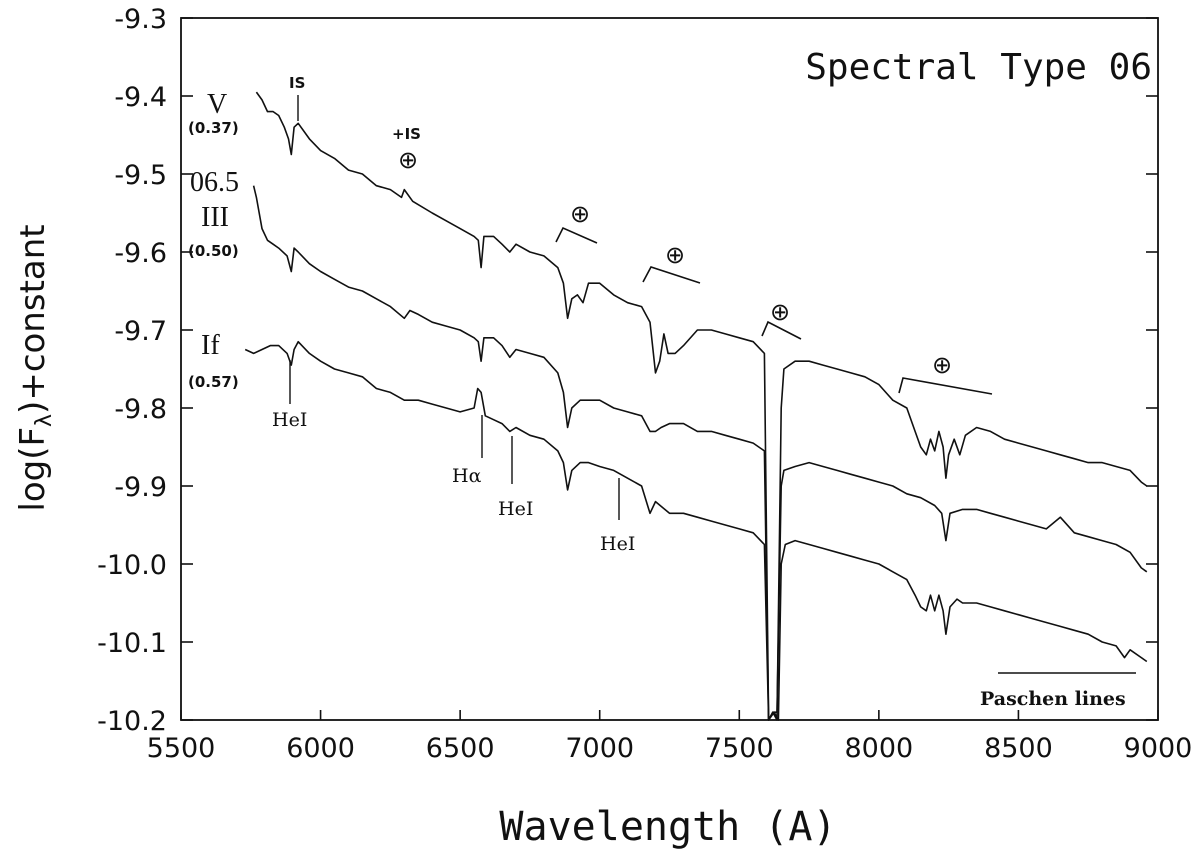  Describe the element at coordinates (617, 544) in the screenshot. I see `annotation-hei-3: HeI` at that location.